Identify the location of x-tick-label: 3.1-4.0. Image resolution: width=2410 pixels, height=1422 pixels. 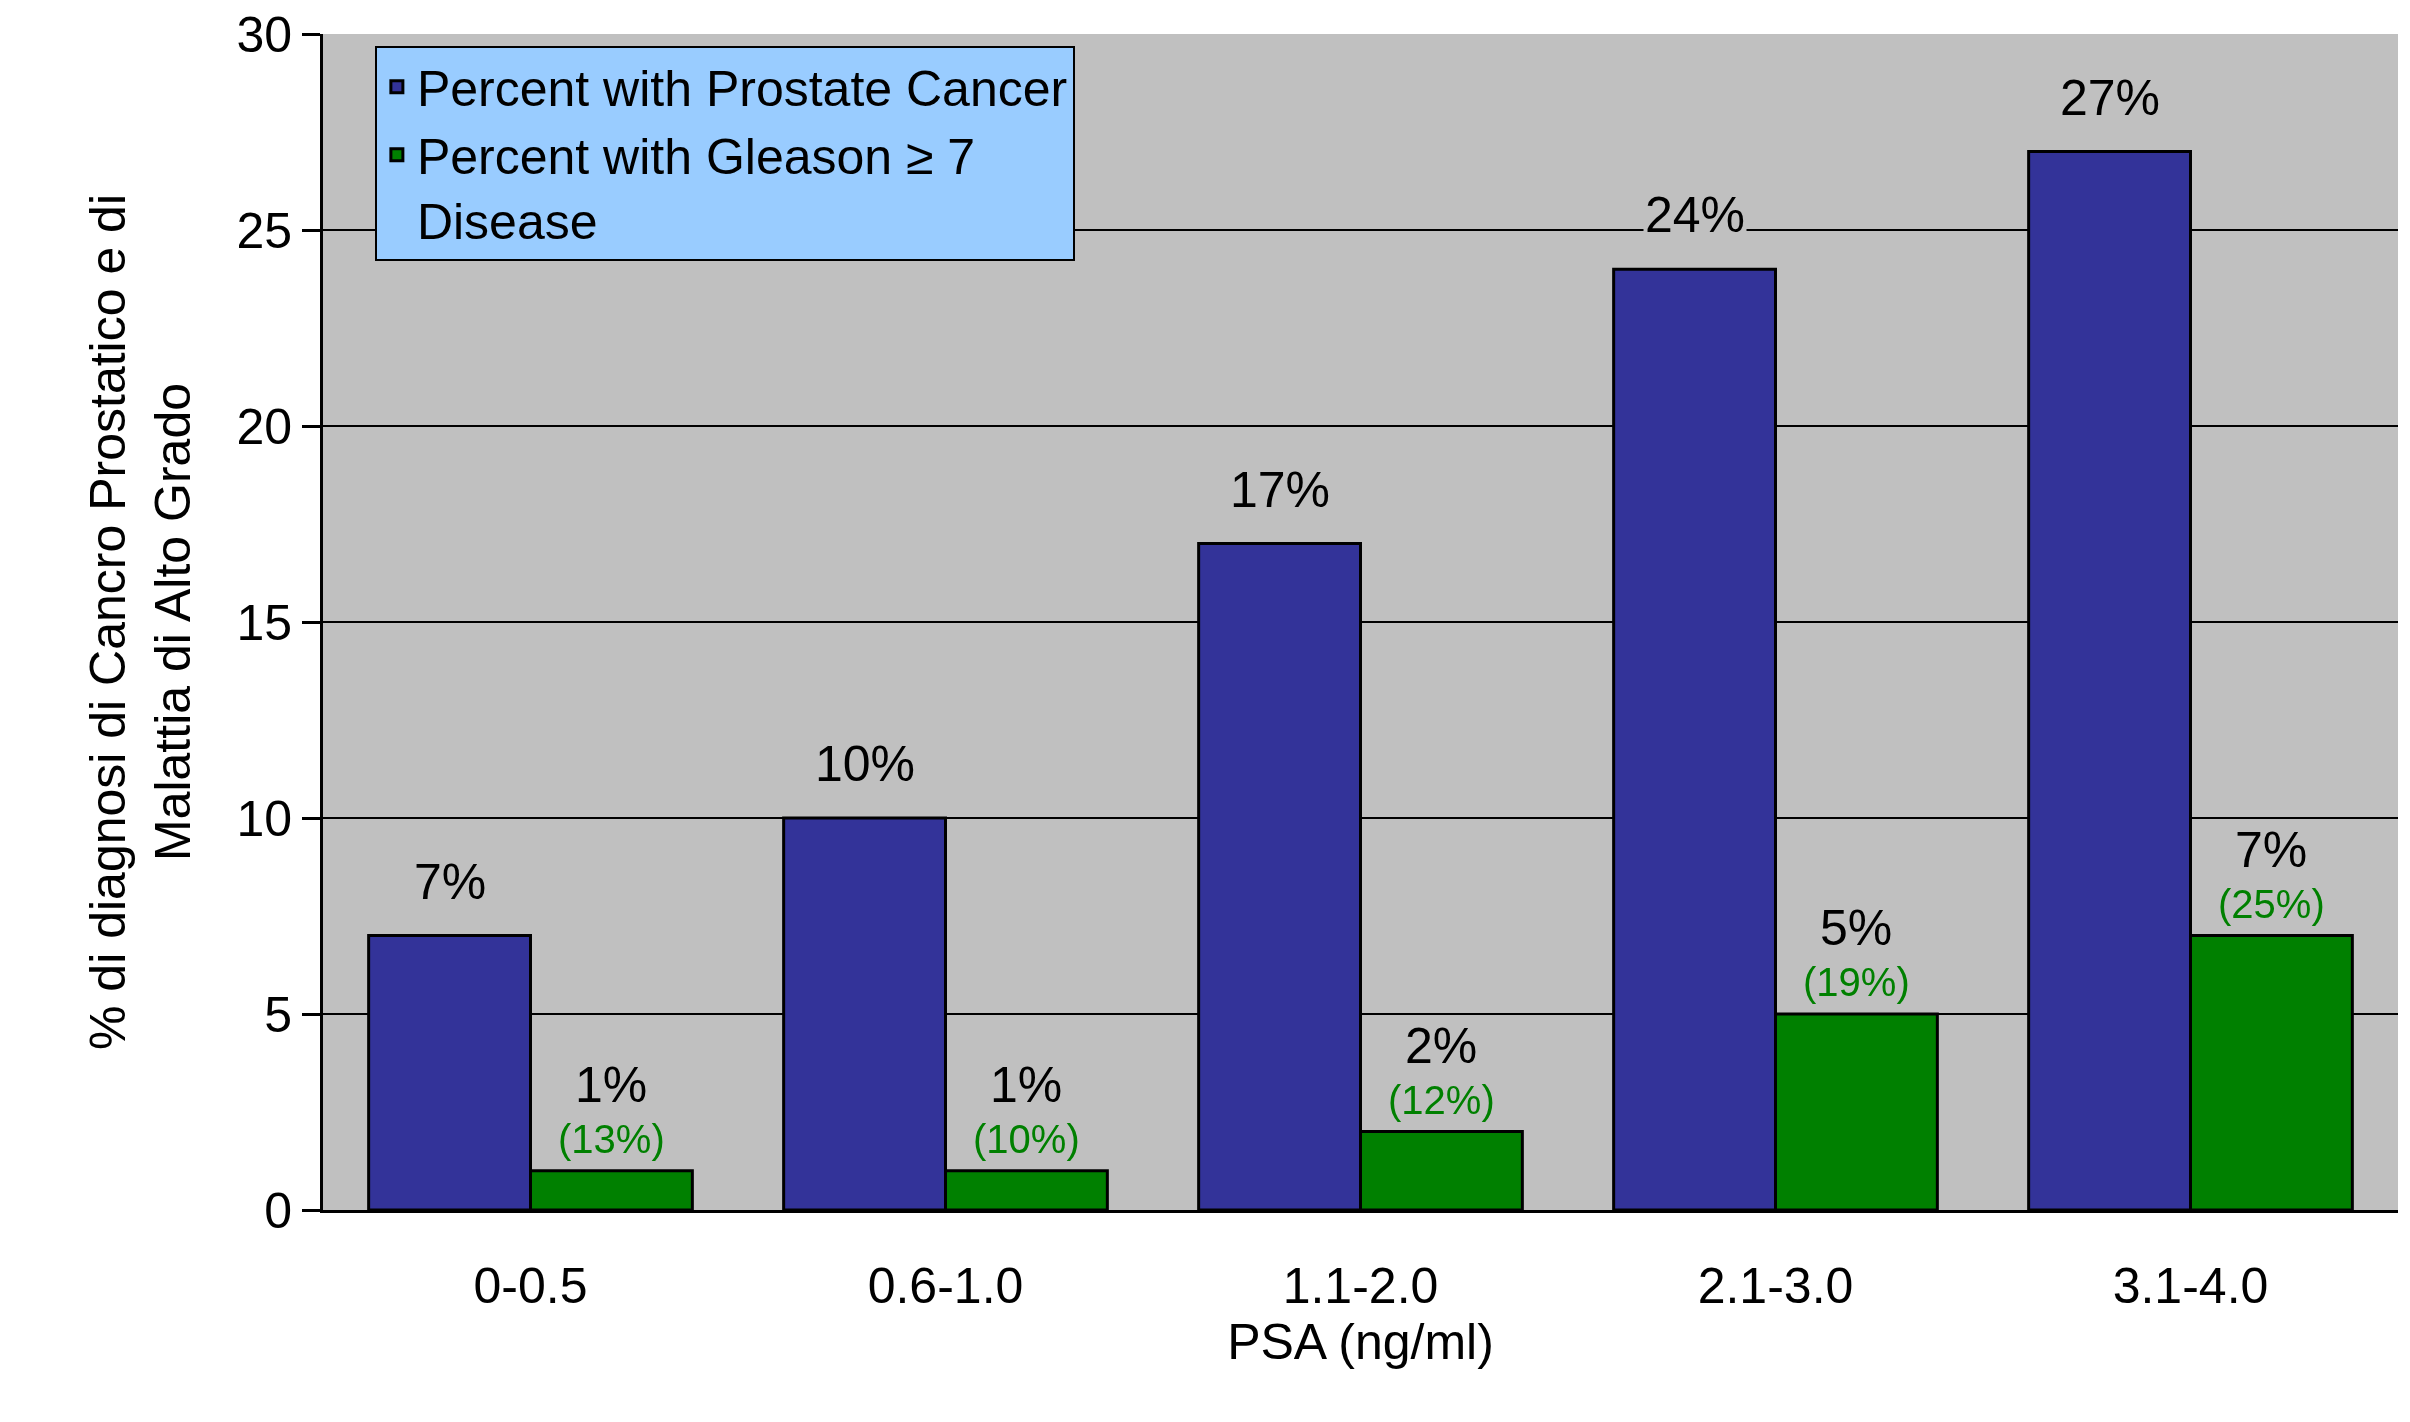
(2190, 1286).